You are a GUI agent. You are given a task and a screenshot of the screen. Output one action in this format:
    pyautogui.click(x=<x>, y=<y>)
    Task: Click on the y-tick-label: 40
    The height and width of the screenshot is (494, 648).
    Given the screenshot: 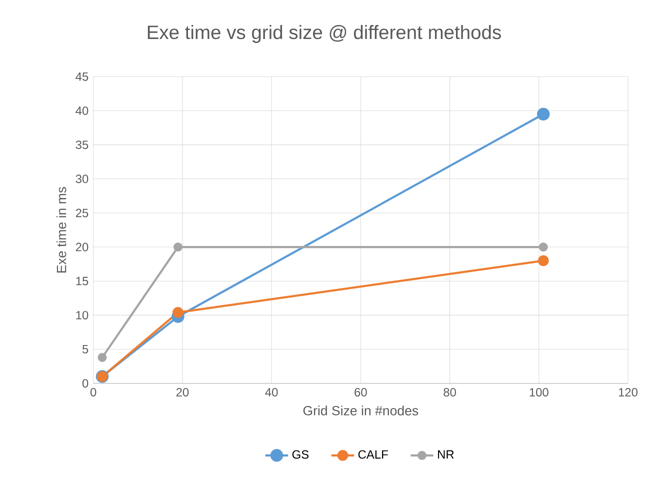 What is the action you would take?
    pyautogui.click(x=82, y=110)
    